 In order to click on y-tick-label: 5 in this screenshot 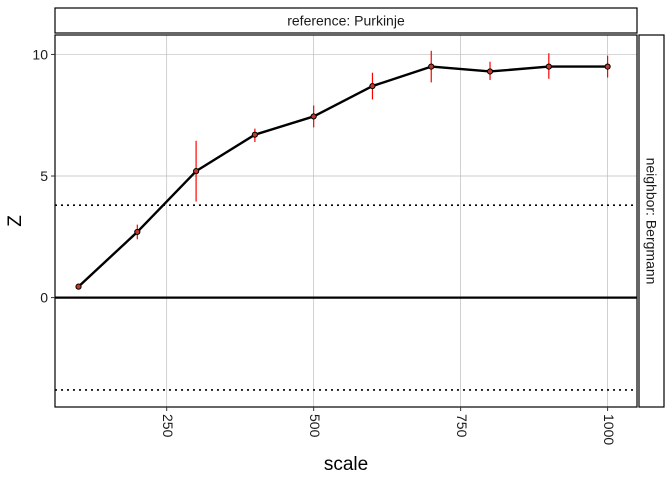, I will do `click(44, 176)`.